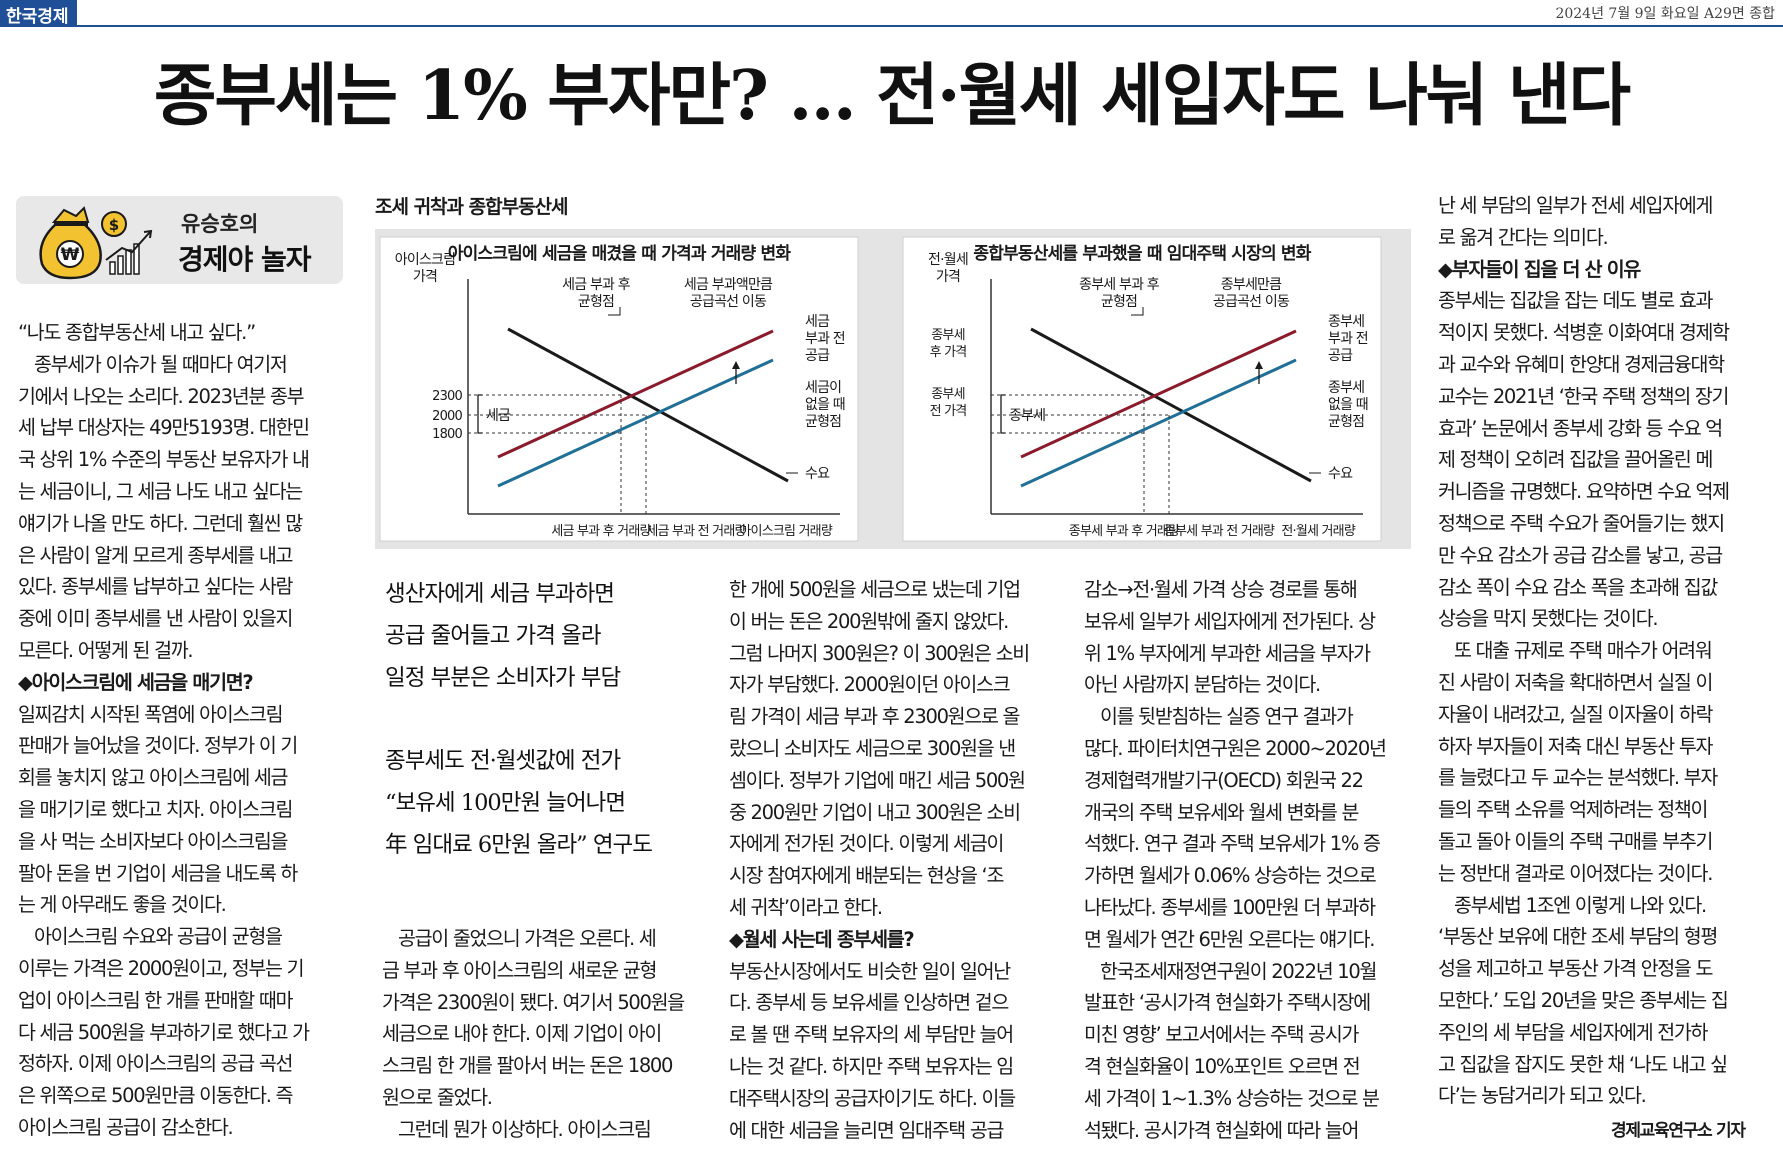  I want to click on body-line: 석됐다. 공시가격 현실화에 따라 늘어, so click(1221, 1130).